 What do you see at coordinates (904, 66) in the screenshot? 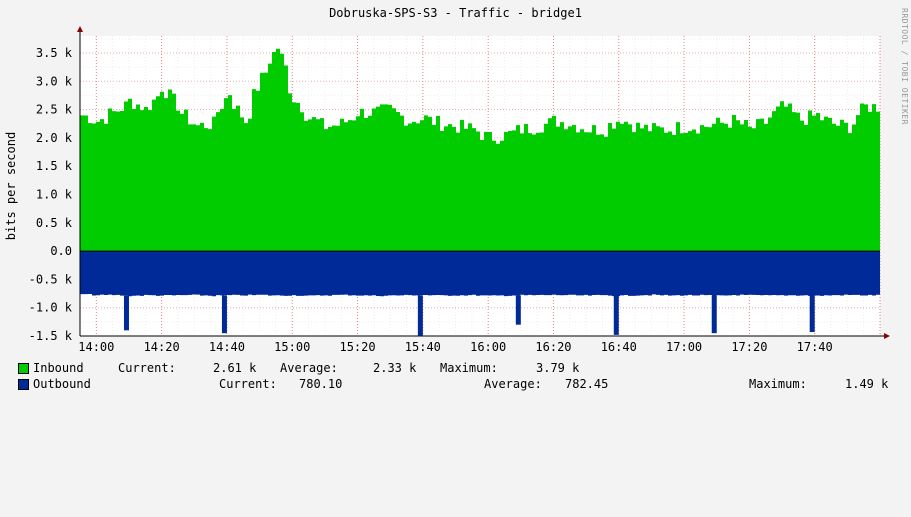
I see `rrdtool-watermark: RRDTOOL / TOBI OETIKER` at bounding box center [904, 66].